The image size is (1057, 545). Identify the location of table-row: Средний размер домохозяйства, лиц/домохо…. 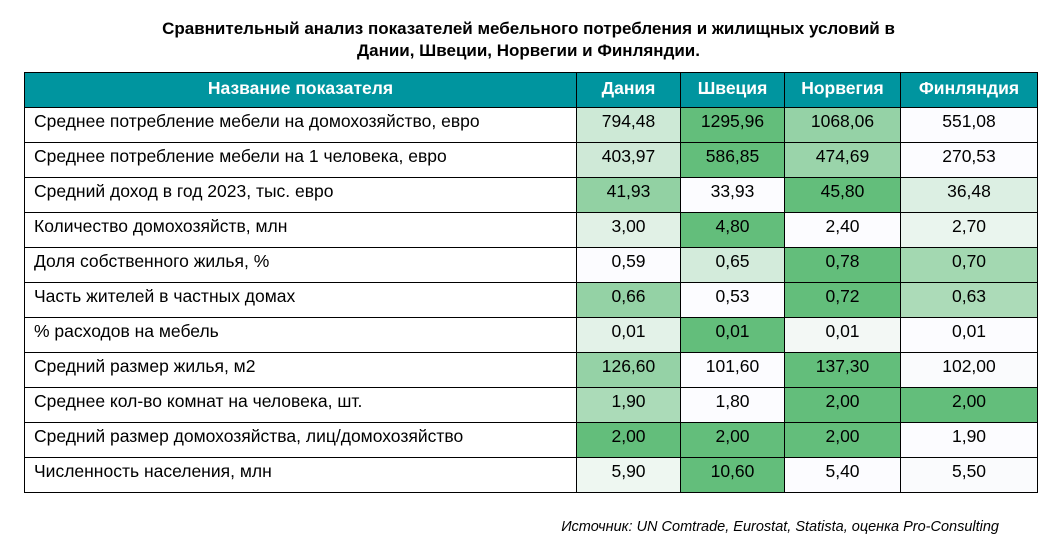
(531, 440).